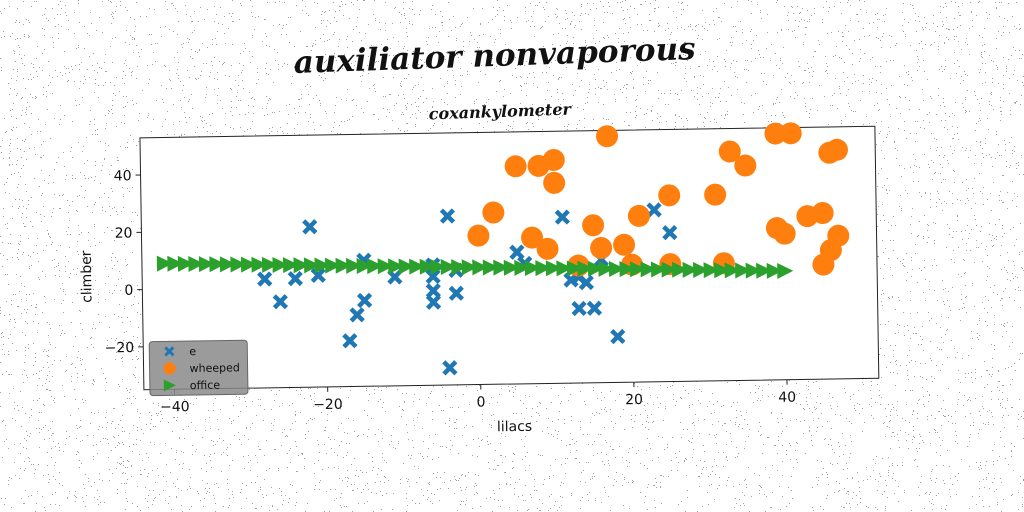  What do you see at coordinates (328, 405) in the screenshot?
I see `x-tick-label: −20` at bounding box center [328, 405].